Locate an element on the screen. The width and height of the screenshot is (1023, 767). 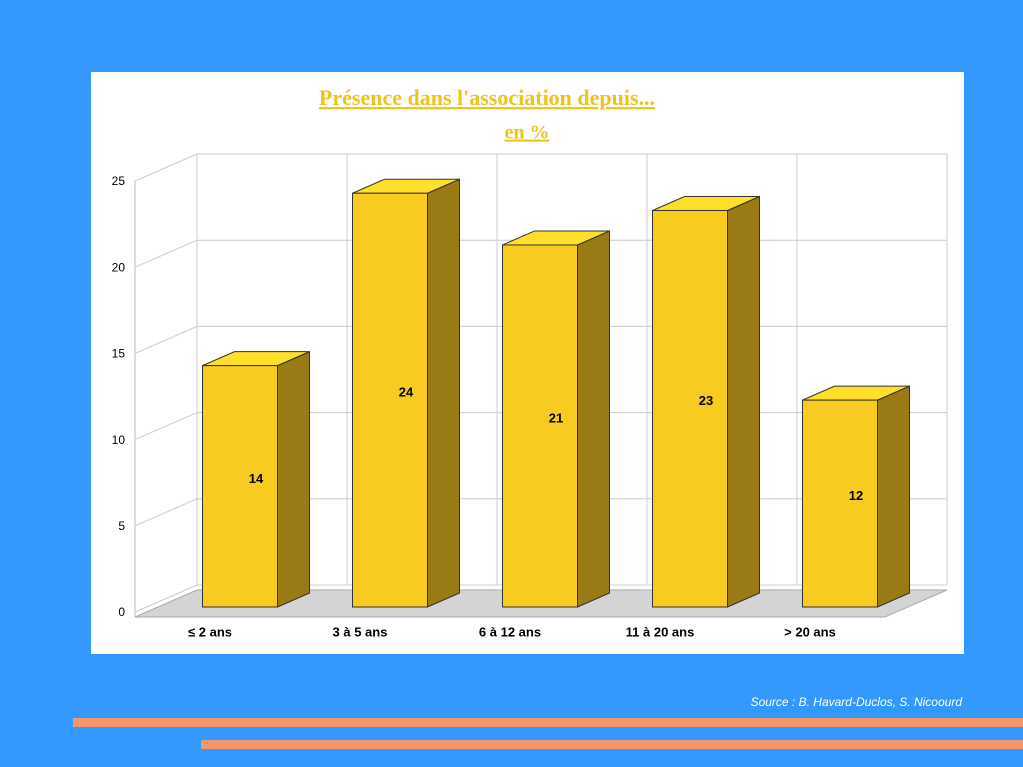
y-tick-label: 0 is located at coordinates (121, 612).